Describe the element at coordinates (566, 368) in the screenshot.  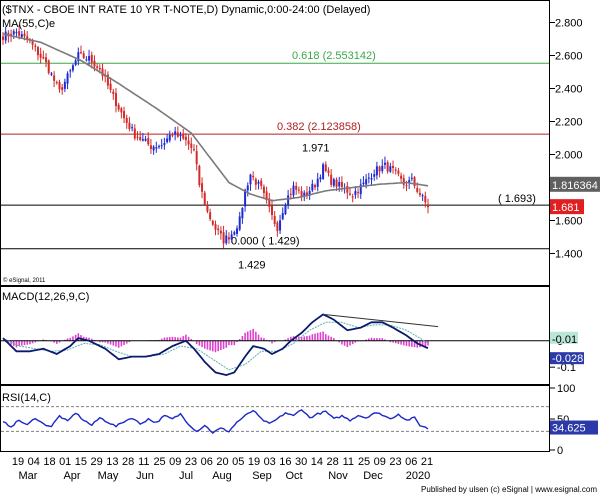
I see `macd-tick-label: -0.1` at that location.